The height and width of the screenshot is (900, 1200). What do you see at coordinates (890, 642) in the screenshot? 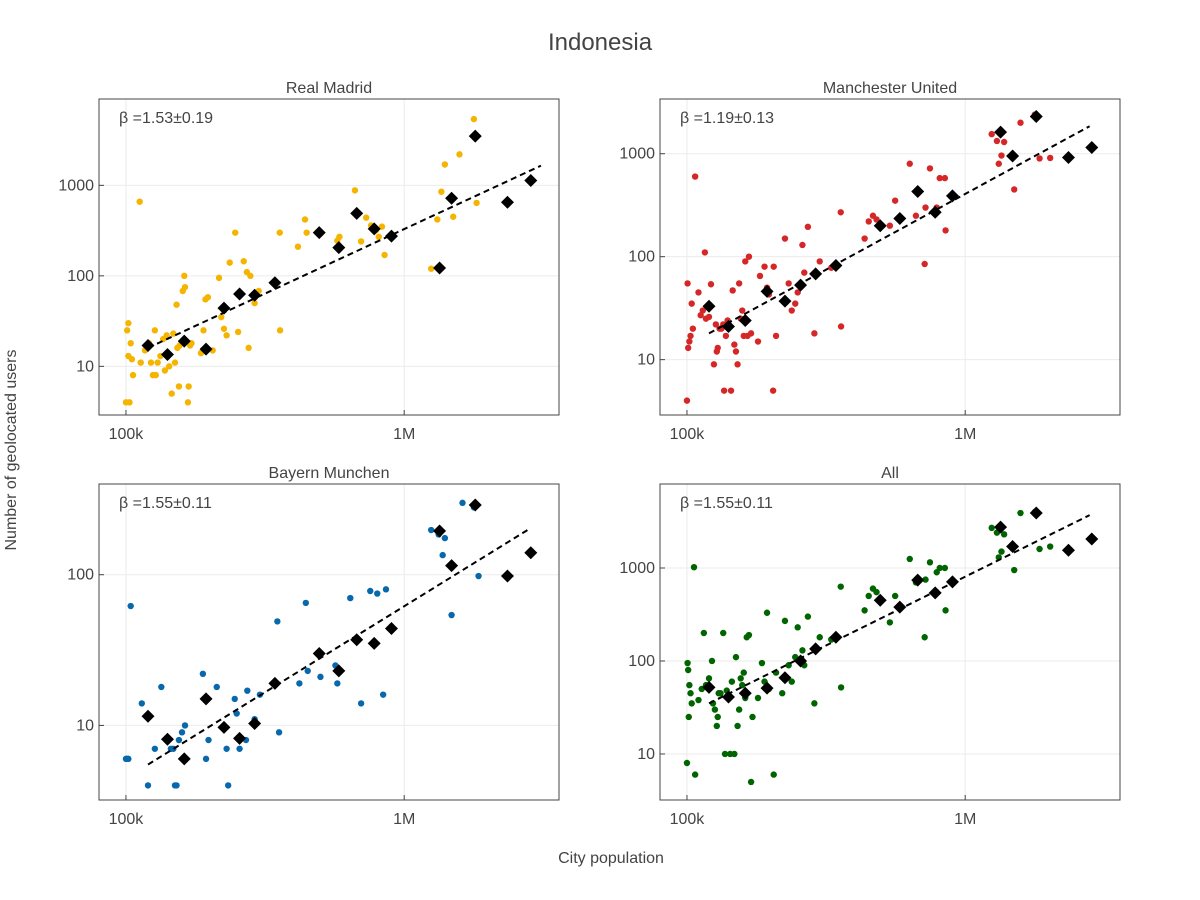
I see `all-plot-frame` at bounding box center [890, 642].